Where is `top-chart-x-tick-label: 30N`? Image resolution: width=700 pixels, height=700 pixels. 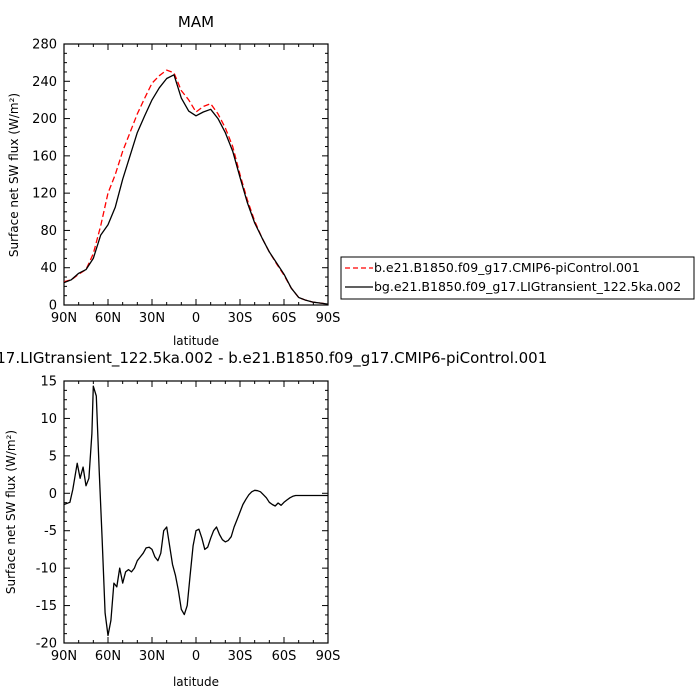
top-chart-x-tick-label: 30N is located at coordinates (152, 318).